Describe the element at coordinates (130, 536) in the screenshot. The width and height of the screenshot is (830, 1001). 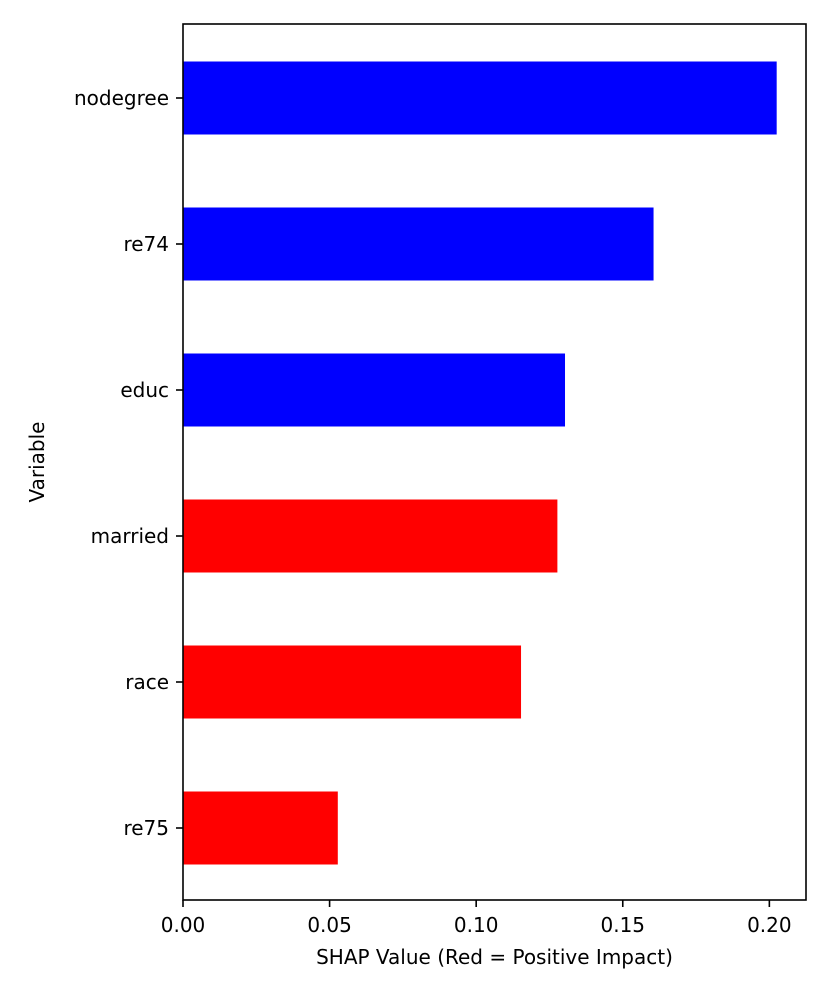
I see `y-tick-label: married` at that location.